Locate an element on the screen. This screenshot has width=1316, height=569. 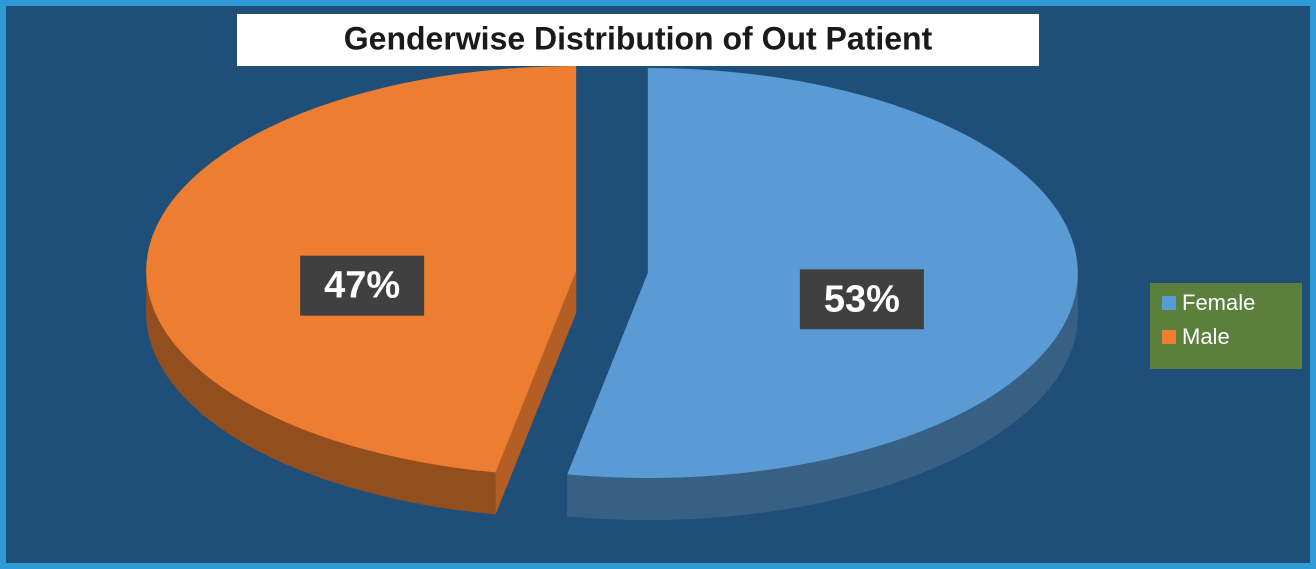
slice-cut-side is located at coordinates (536, 392).